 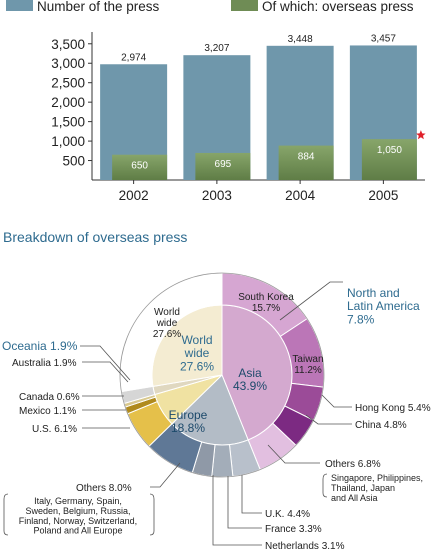 I want to click on leader-australia, so click(x=105, y=372).